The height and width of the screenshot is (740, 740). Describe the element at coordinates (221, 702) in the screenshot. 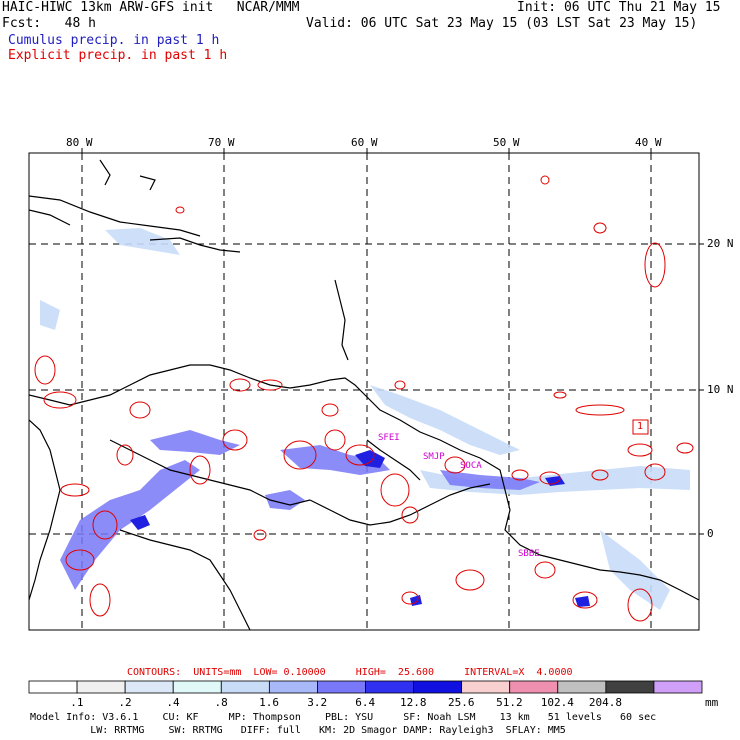

I see `colorbar-label: .8` at that location.